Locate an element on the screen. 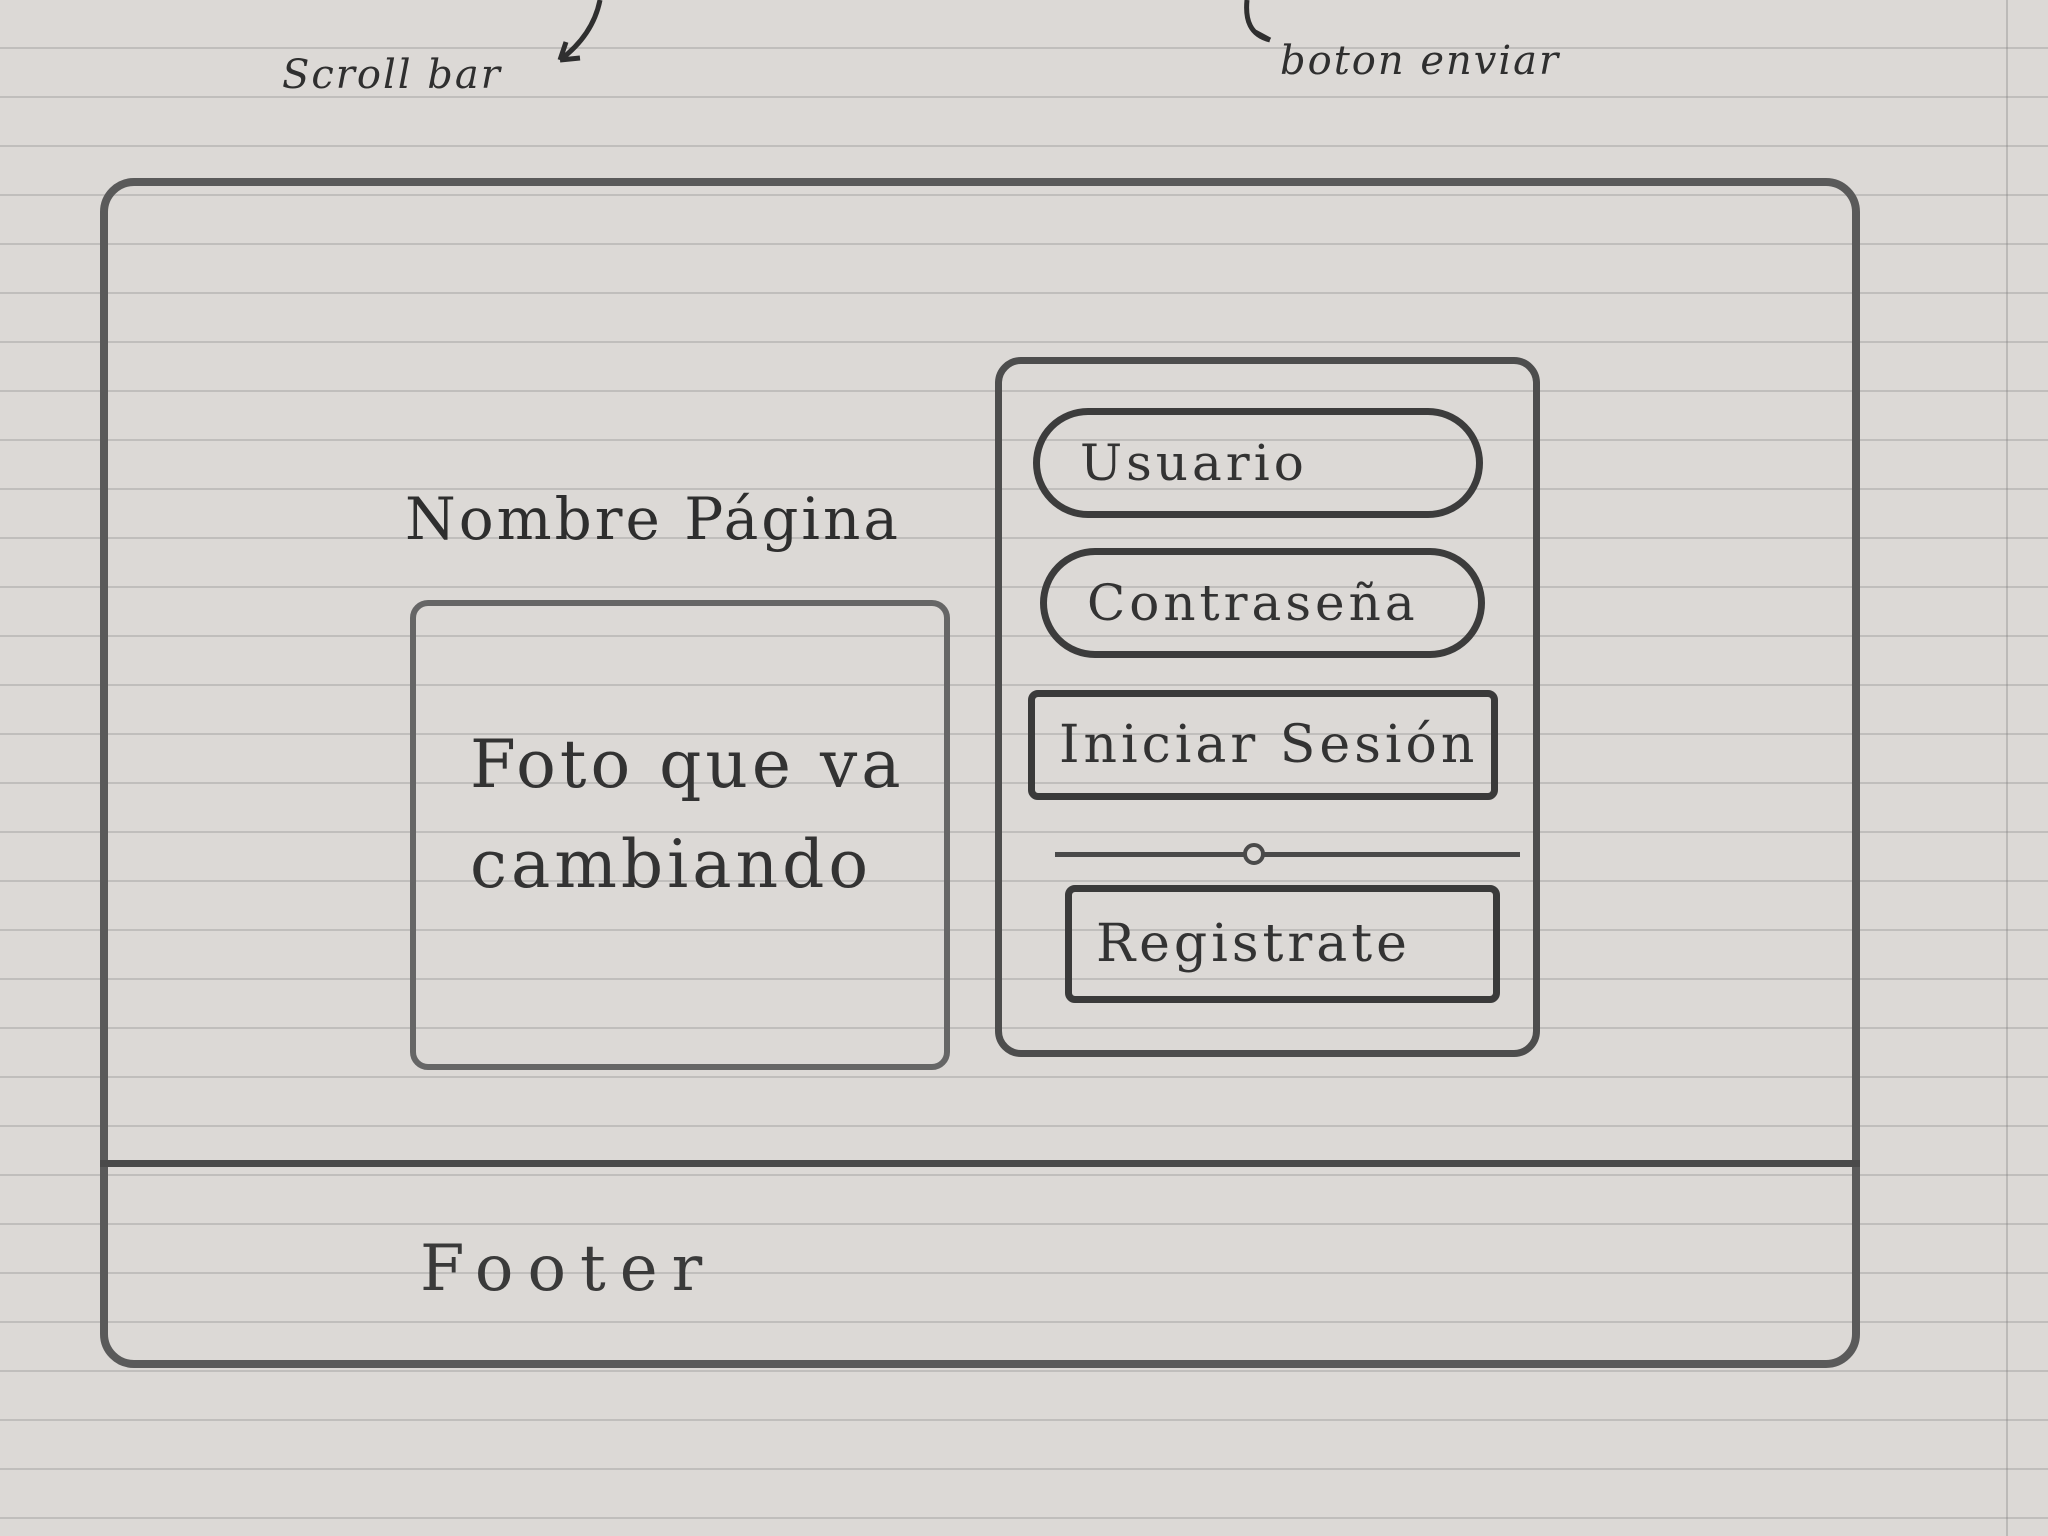 The image size is (2048, 1536). password-field-label: Contraseña is located at coordinates (1253, 603).